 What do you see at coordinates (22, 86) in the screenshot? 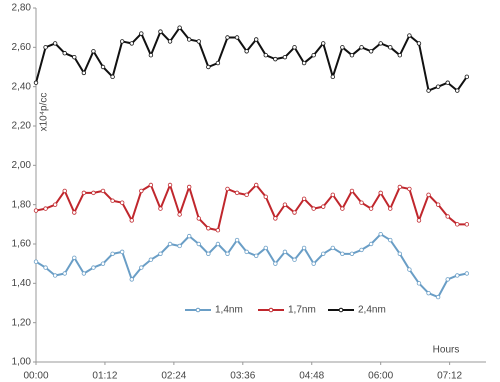
I see `y-tick-label: 2,40` at bounding box center [22, 86].